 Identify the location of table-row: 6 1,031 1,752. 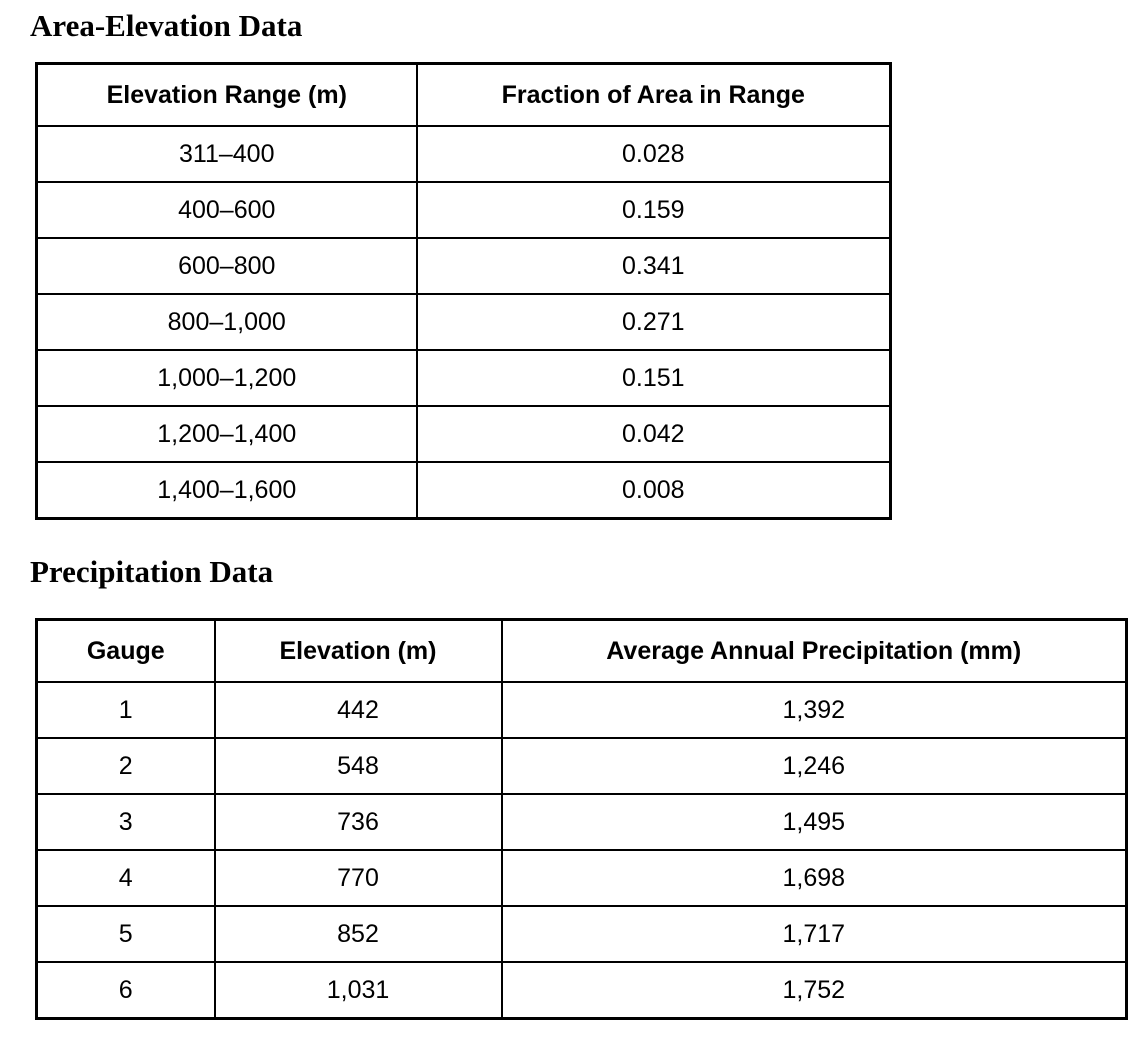
(581, 990).